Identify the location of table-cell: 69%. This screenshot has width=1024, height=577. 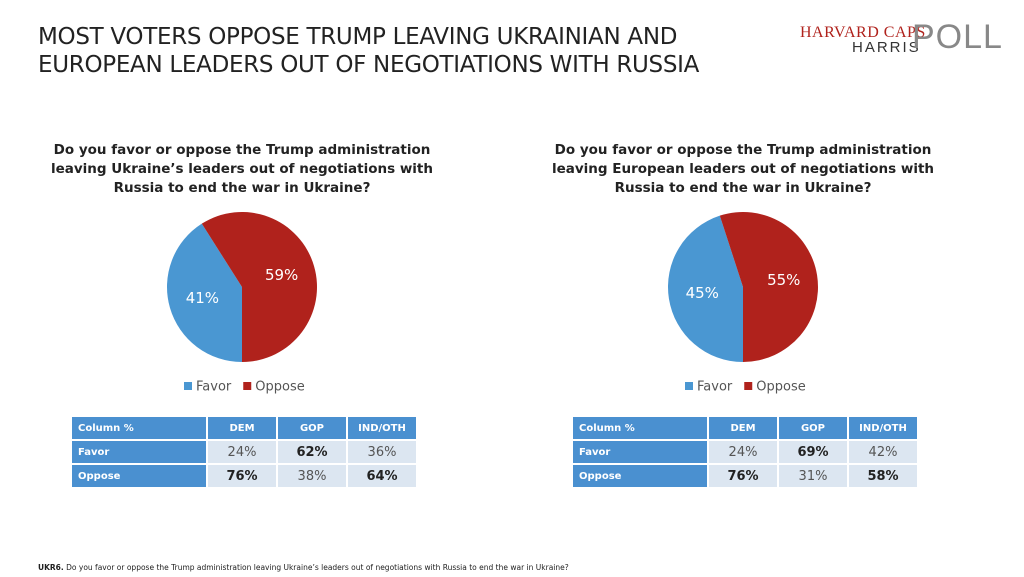
(813, 452).